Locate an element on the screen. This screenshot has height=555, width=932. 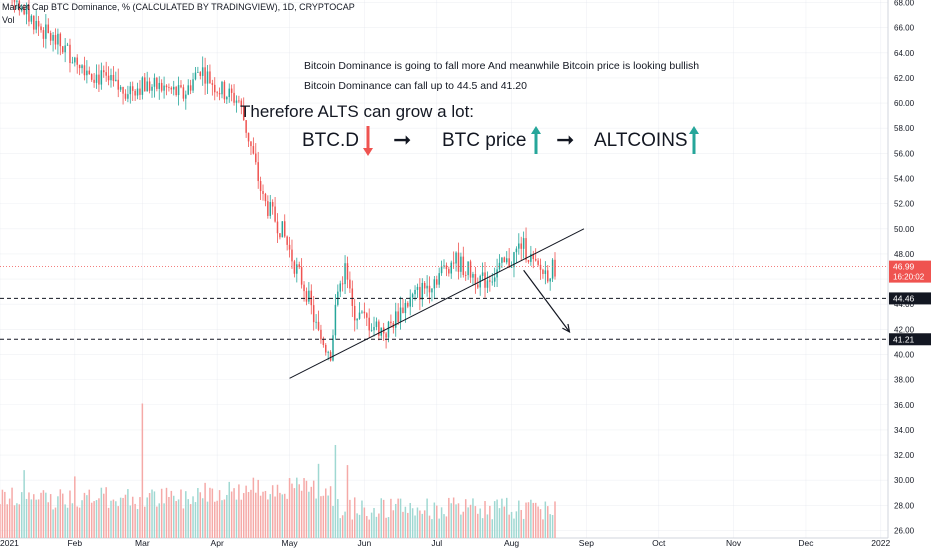
y-tick-label: 36.00 is located at coordinates (904, 405).